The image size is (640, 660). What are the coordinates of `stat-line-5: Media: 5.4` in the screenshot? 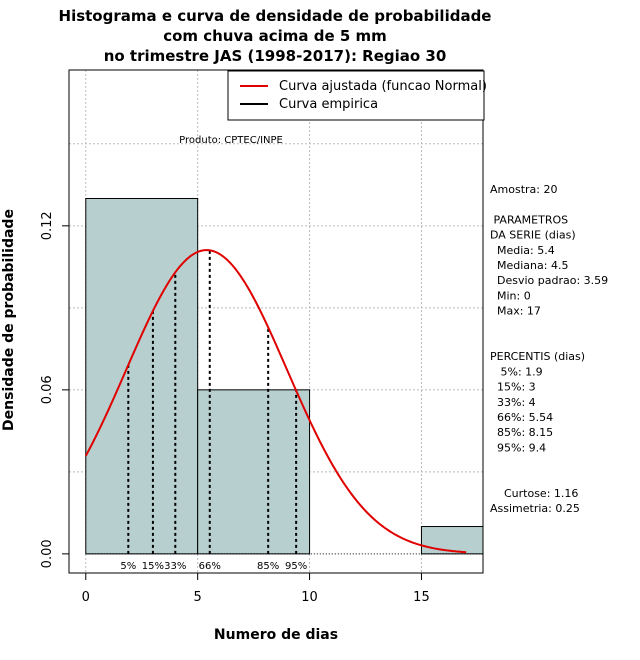 It's located at (522, 250).